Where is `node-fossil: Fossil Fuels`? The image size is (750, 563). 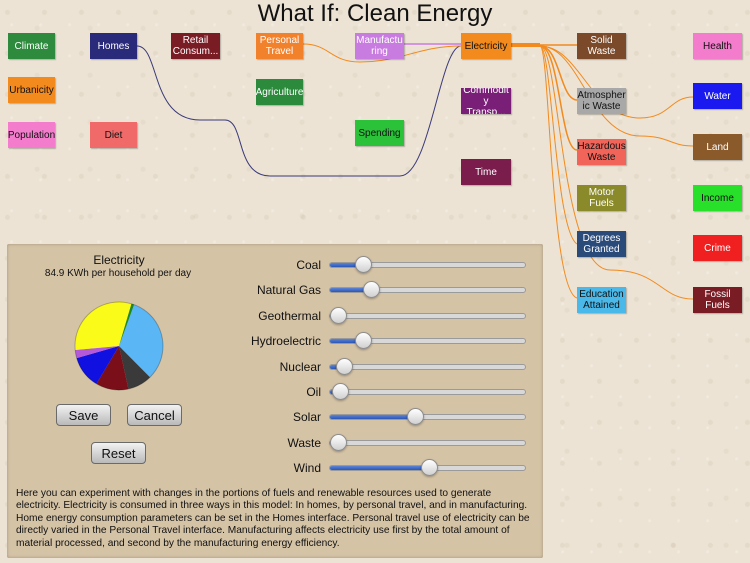 node-fossil: Fossil Fuels is located at coordinates (717, 300).